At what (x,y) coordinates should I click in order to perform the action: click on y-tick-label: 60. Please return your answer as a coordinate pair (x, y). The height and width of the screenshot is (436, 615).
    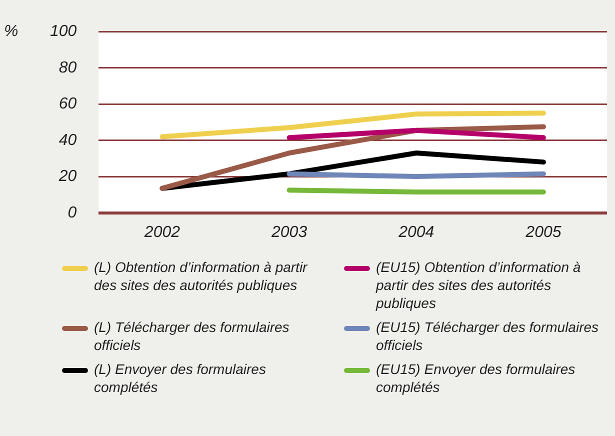
    Looking at the image, I should click on (67, 104).